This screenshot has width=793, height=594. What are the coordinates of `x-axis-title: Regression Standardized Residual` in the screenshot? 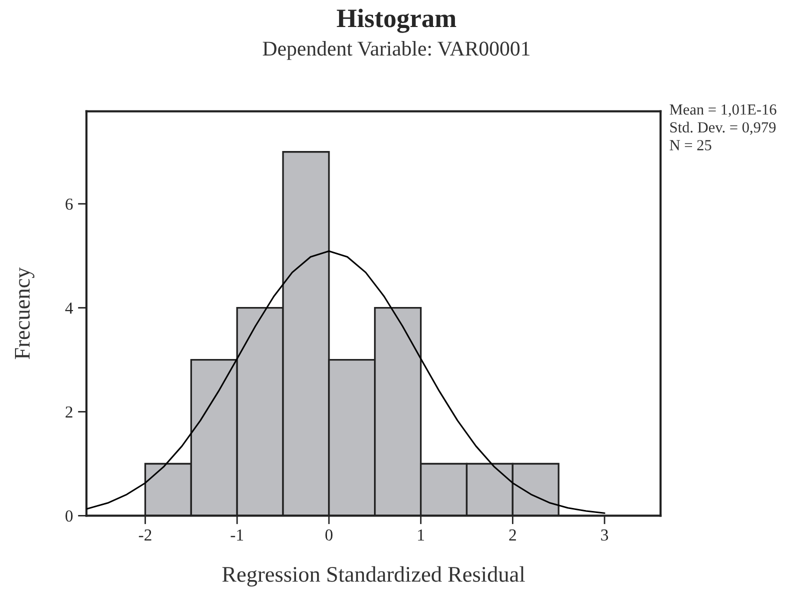 It's located at (373, 576).